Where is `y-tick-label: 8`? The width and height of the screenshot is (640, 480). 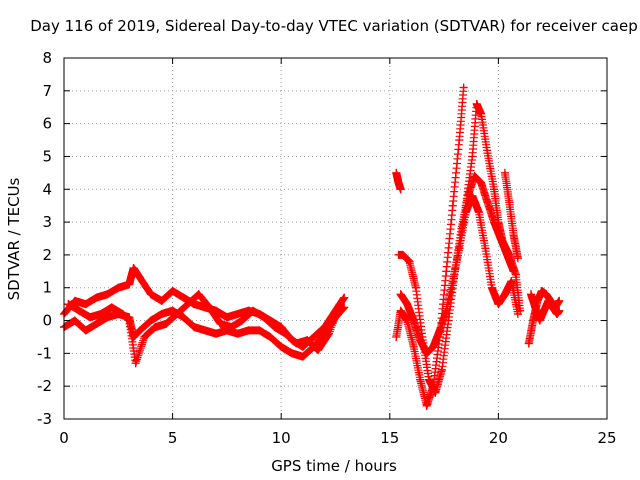
y-tick-label: 8 is located at coordinates (47, 58).